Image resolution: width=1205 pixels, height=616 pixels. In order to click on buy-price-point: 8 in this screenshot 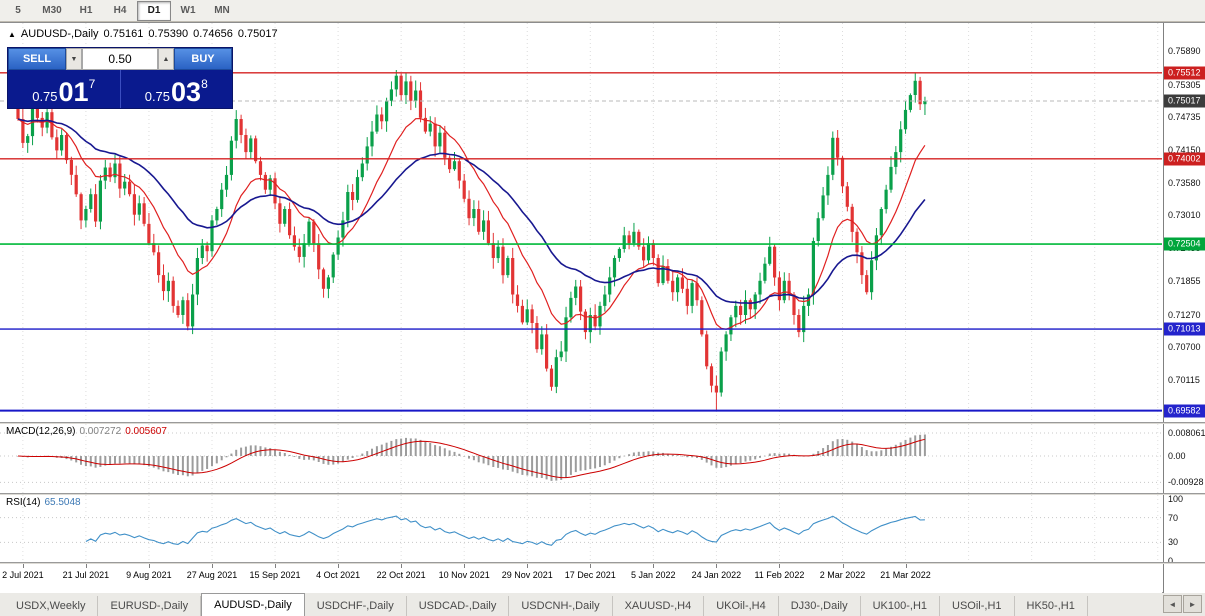, I will do `click(204, 84)`.